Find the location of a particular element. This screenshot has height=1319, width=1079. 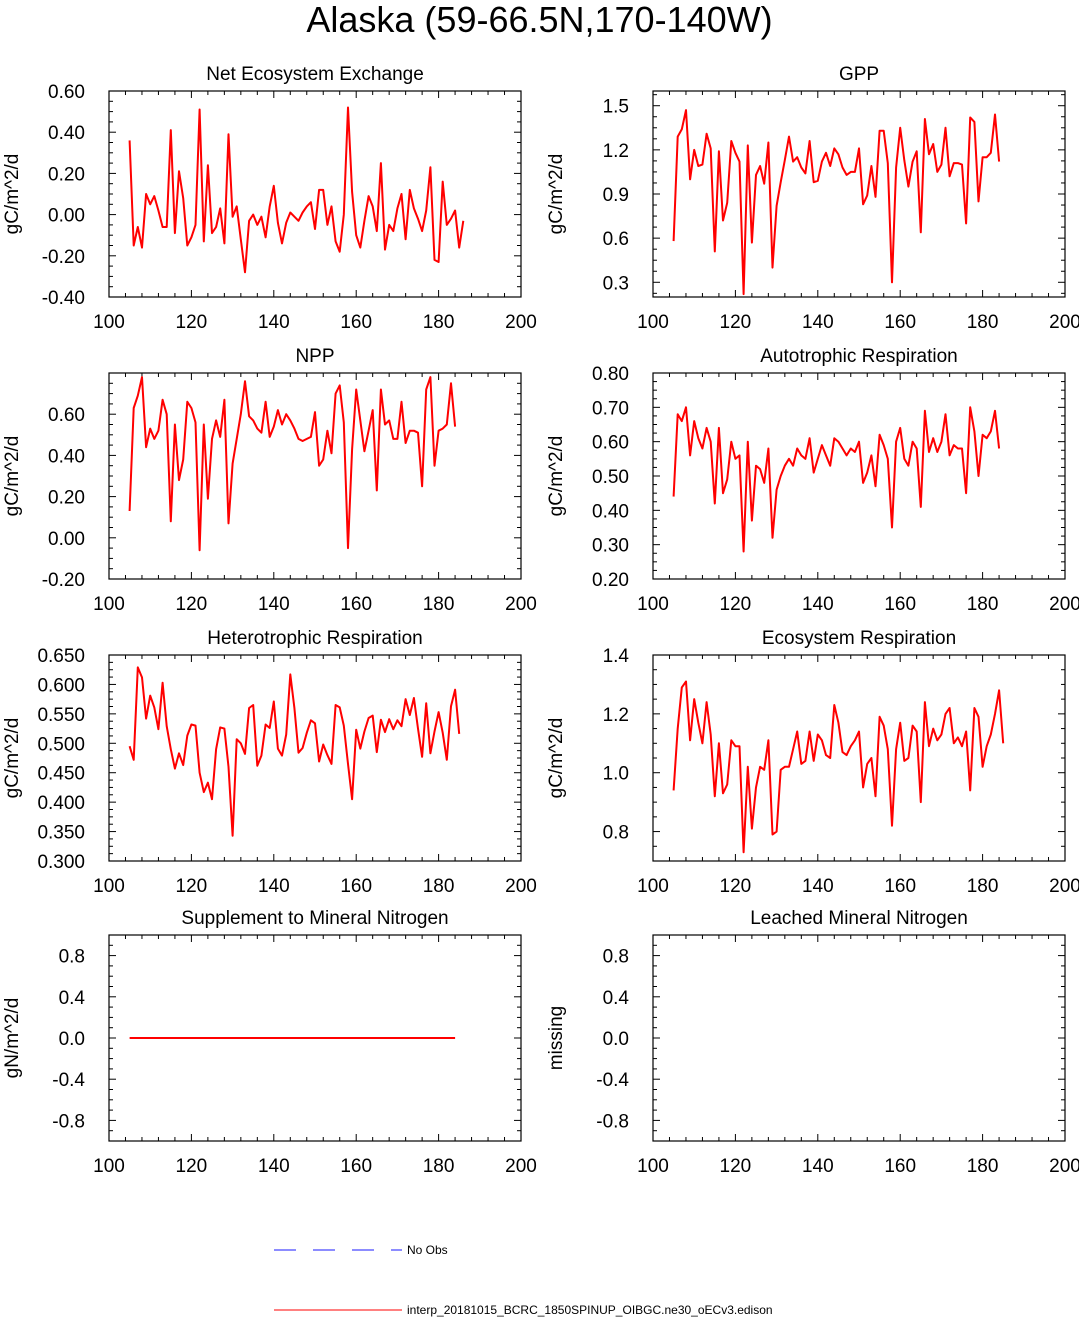

y-tick-label: 0.300 is located at coordinates (61, 862).